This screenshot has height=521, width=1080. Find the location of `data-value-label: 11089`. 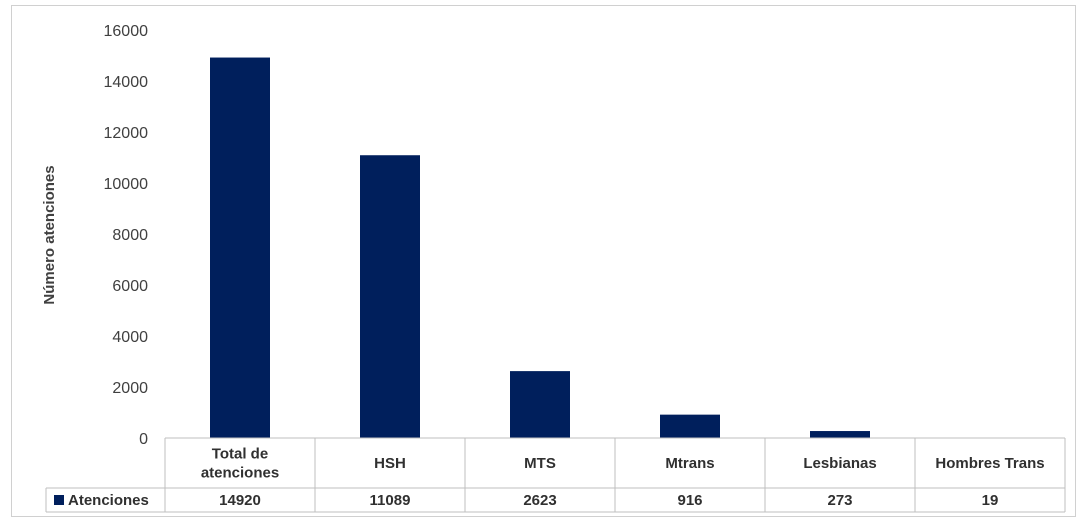

data-value-label: 11089 is located at coordinates (390, 500).